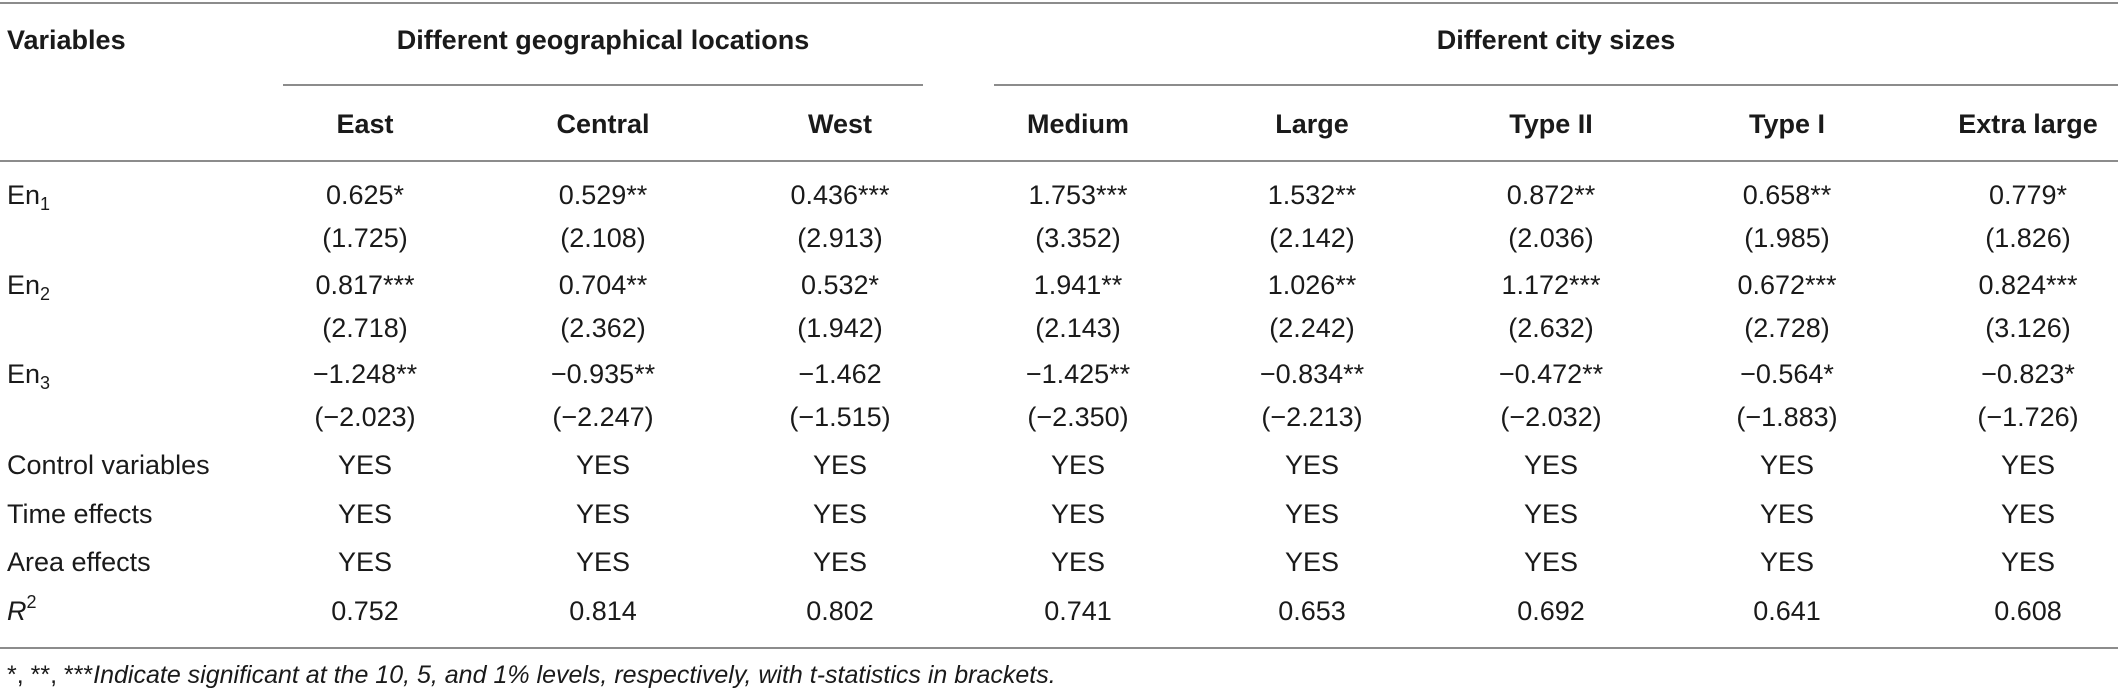  What do you see at coordinates (1312, 124) in the screenshot?
I see `column-header-large: Large` at bounding box center [1312, 124].